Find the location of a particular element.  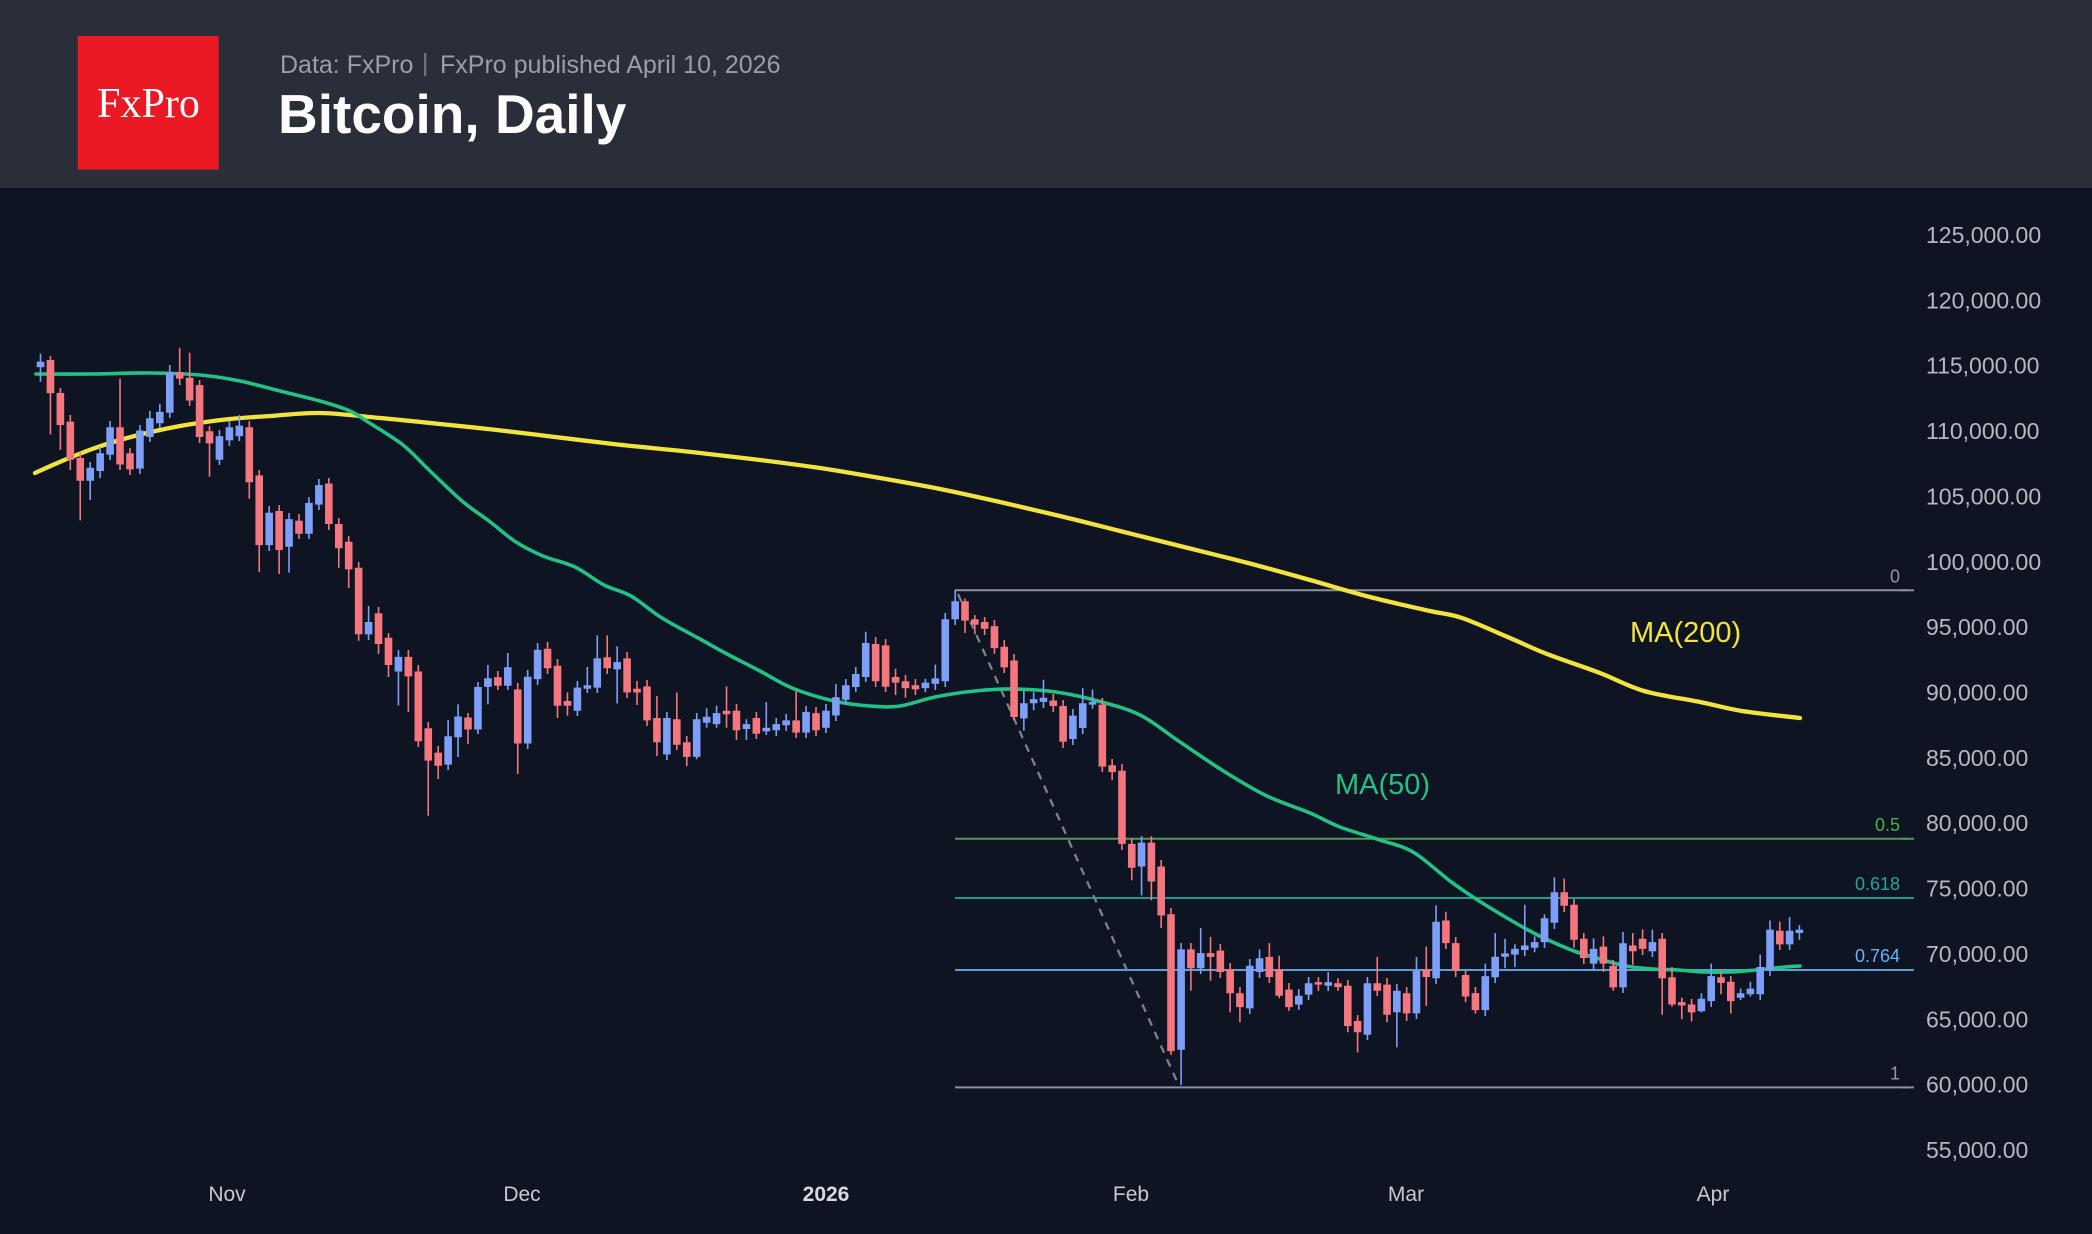

svg-text: 0.764 is located at coordinates (1877, 956).